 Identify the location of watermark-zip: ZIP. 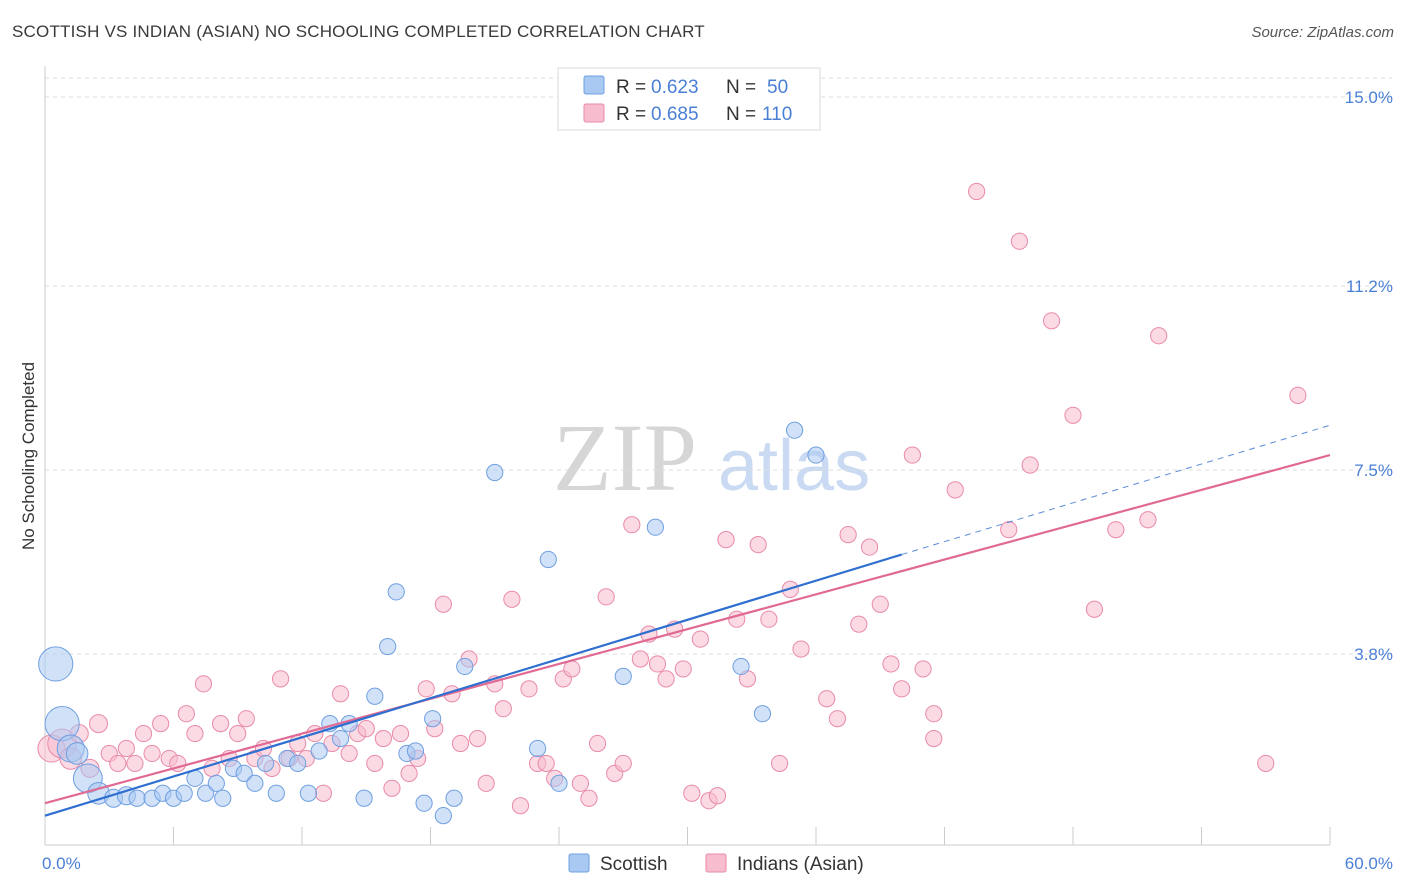
(625, 457).